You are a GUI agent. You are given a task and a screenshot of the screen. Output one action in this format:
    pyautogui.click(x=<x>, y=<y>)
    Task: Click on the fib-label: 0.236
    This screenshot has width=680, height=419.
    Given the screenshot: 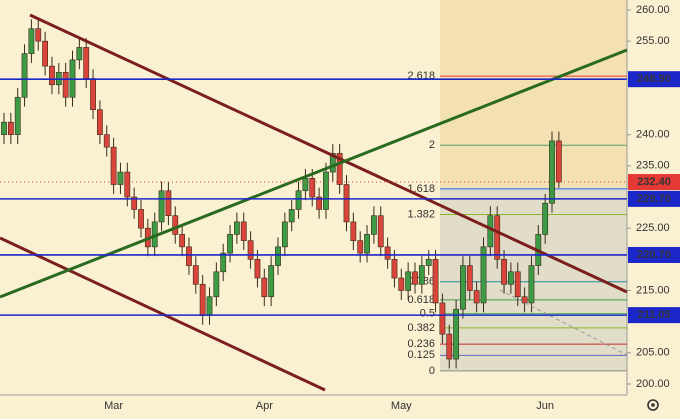 What is the action you would take?
    pyautogui.click(x=421, y=344)
    